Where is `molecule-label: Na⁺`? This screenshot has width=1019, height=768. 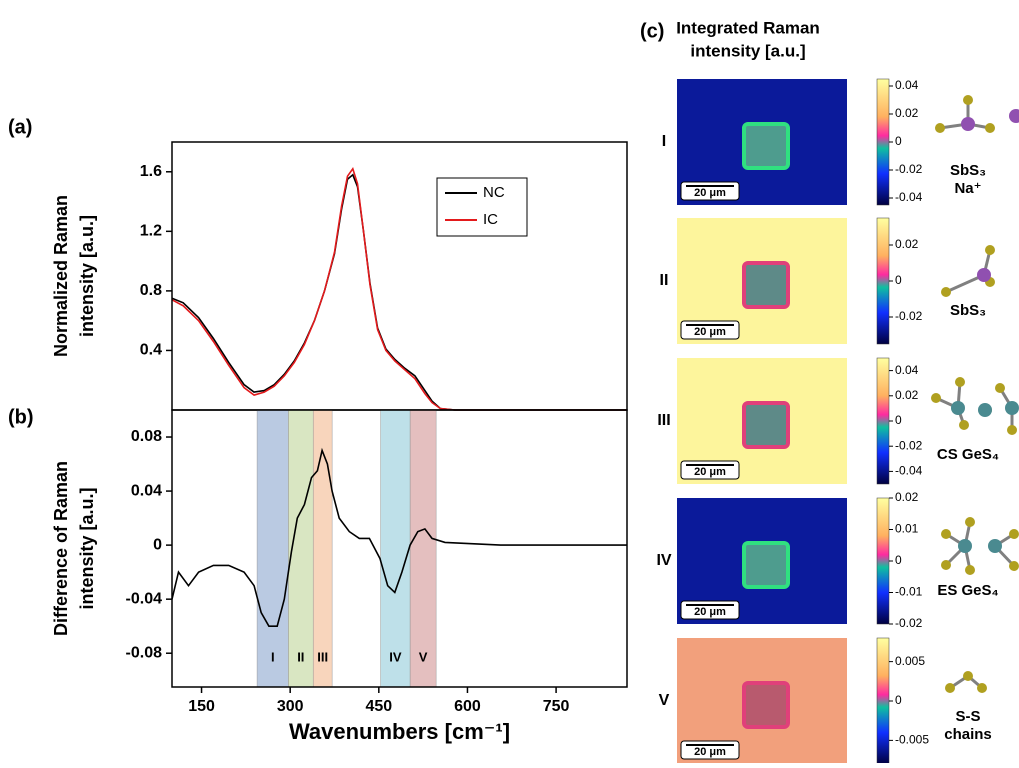
molecule-label: Na⁺ is located at coordinates (967, 188).